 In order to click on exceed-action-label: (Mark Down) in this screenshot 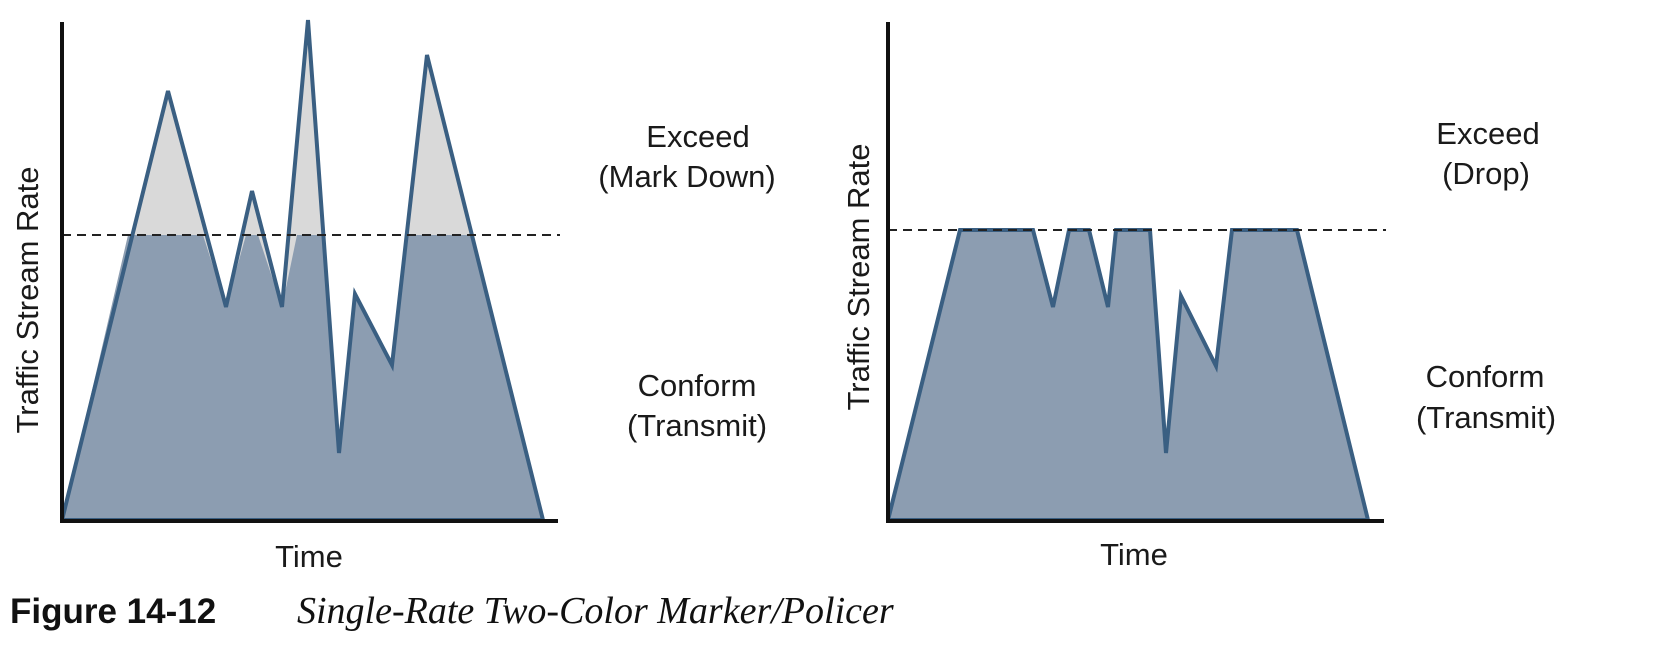, I will do `click(686, 176)`.